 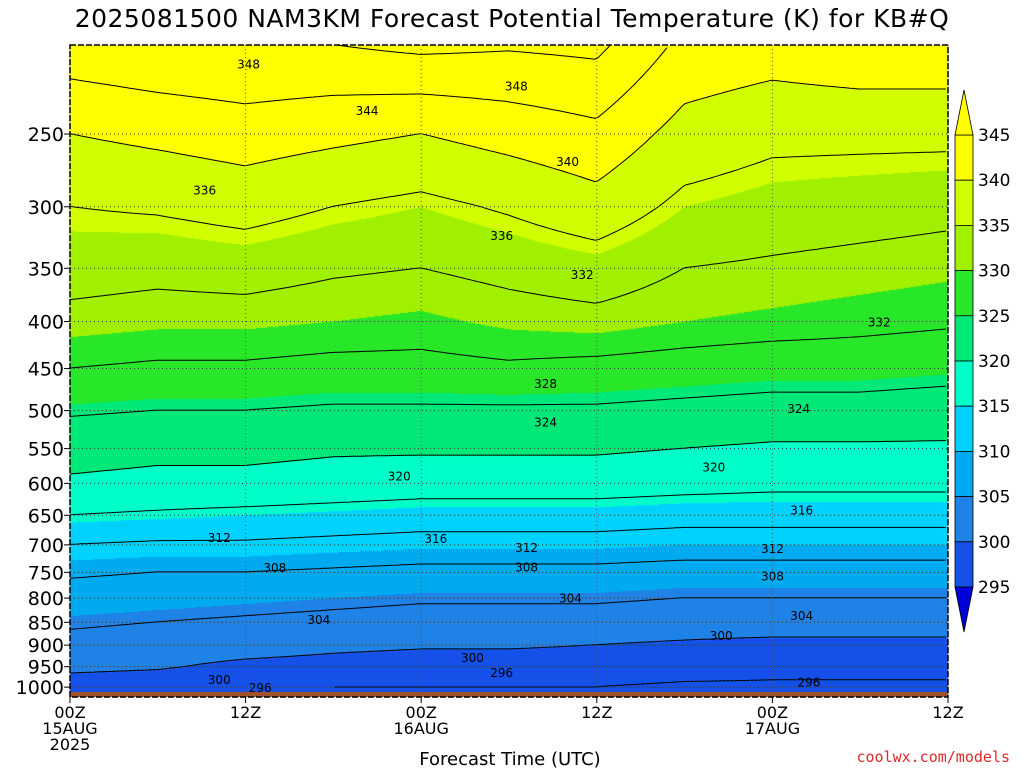 What do you see at coordinates (46, 516) in the screenshot?
I see `y-tick-label: 650` at bounding box center [46, 516].